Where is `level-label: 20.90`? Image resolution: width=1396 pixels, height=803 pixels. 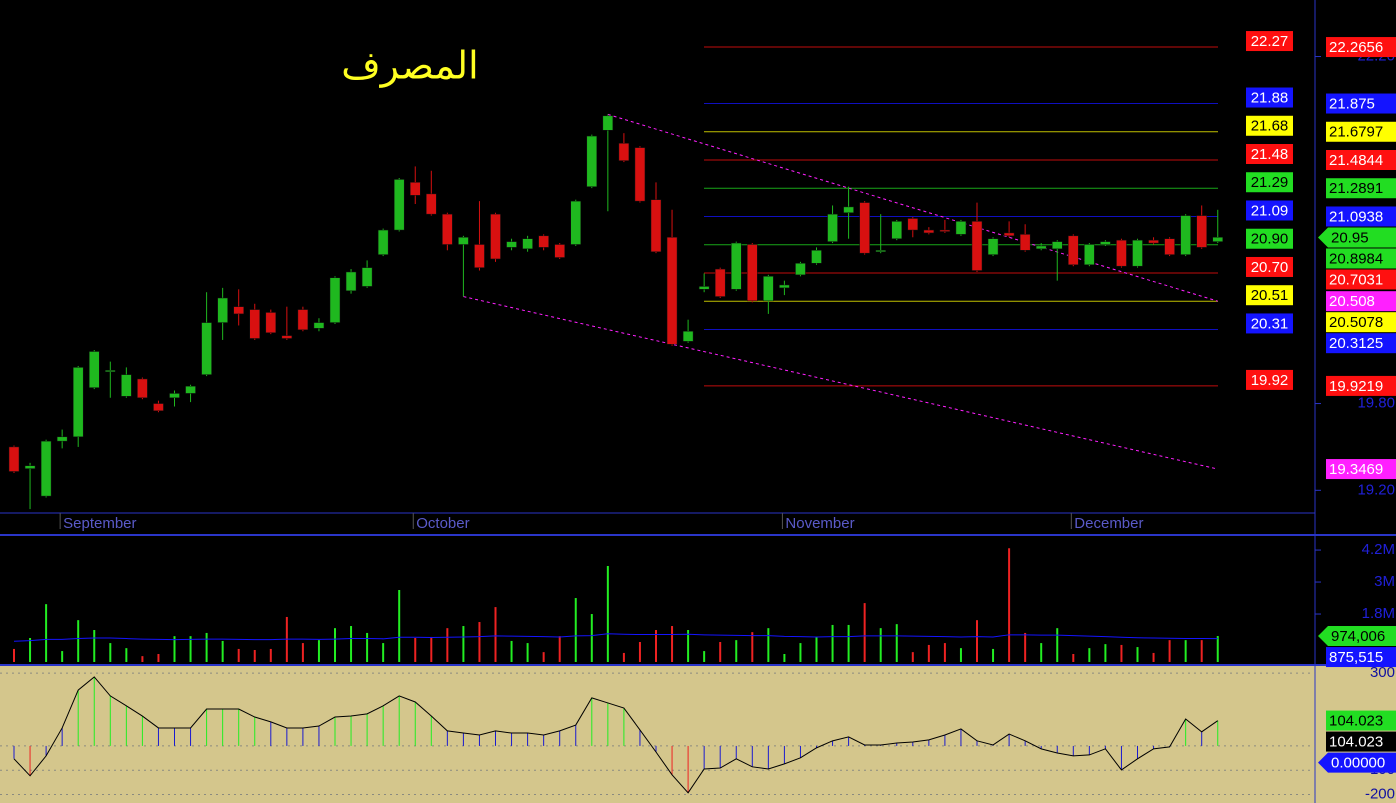 level-label: 20.90 is located at coordinates (1270, 239).